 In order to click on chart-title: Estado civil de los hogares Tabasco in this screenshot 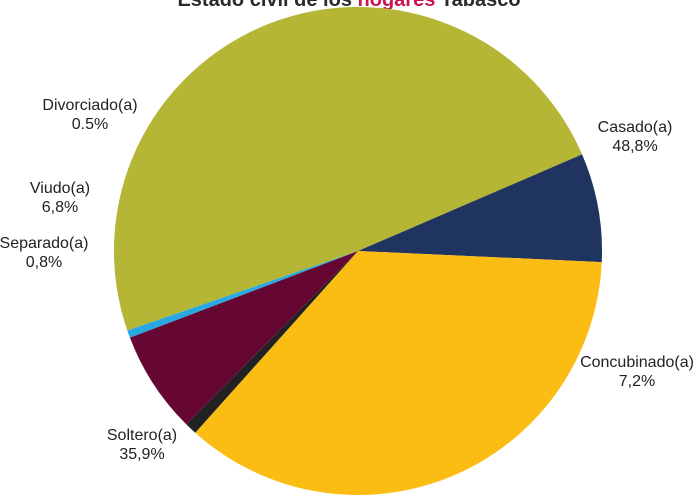, I will do `click(348, 5)`.